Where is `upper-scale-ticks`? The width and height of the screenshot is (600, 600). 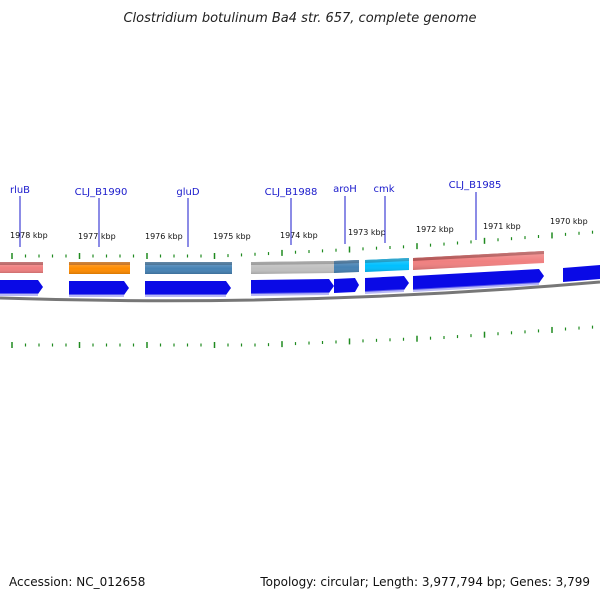
upper-scale-ticks is located at coordinates (302, 244).